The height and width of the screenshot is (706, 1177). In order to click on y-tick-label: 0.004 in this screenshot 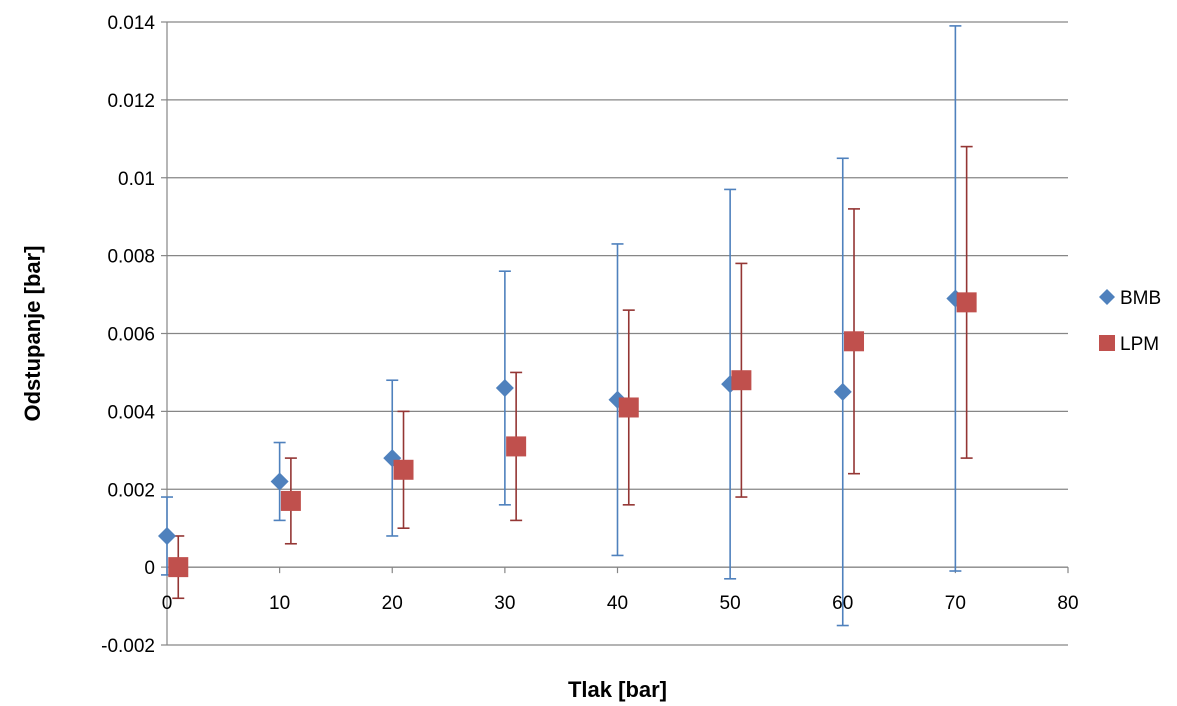, I will do `click(131, 412)`.